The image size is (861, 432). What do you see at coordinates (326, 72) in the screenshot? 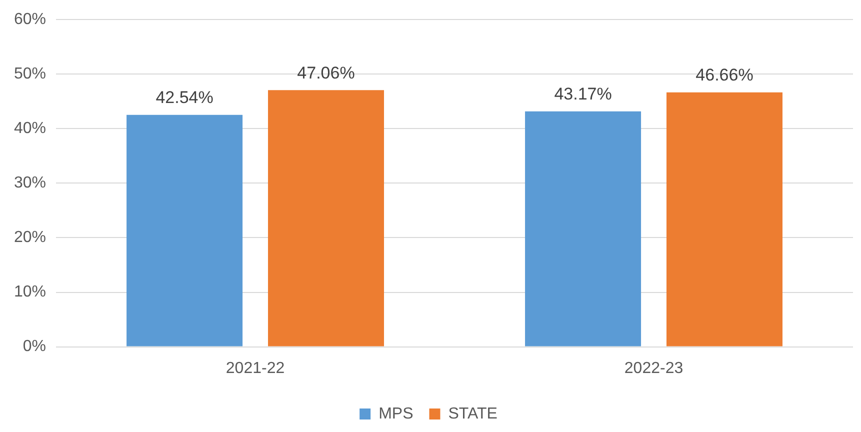
I see `data-label: 47.06%` at bounding box center [326, 72].